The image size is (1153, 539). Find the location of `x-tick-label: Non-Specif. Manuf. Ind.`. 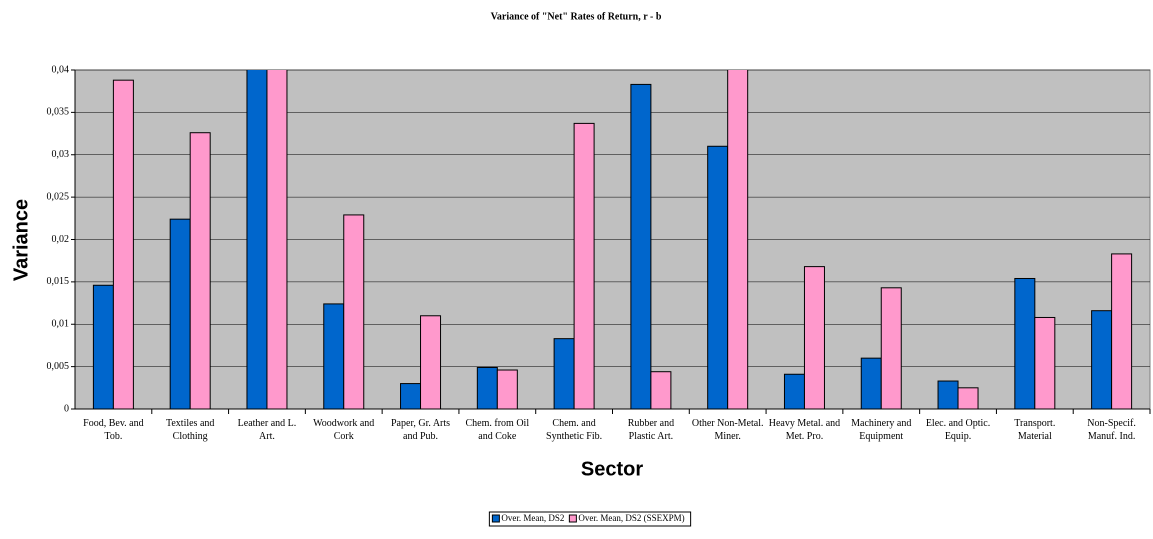

x-tick-label: Non-Specif. Manuf. Ind. is located at coordinates (1111, 430).